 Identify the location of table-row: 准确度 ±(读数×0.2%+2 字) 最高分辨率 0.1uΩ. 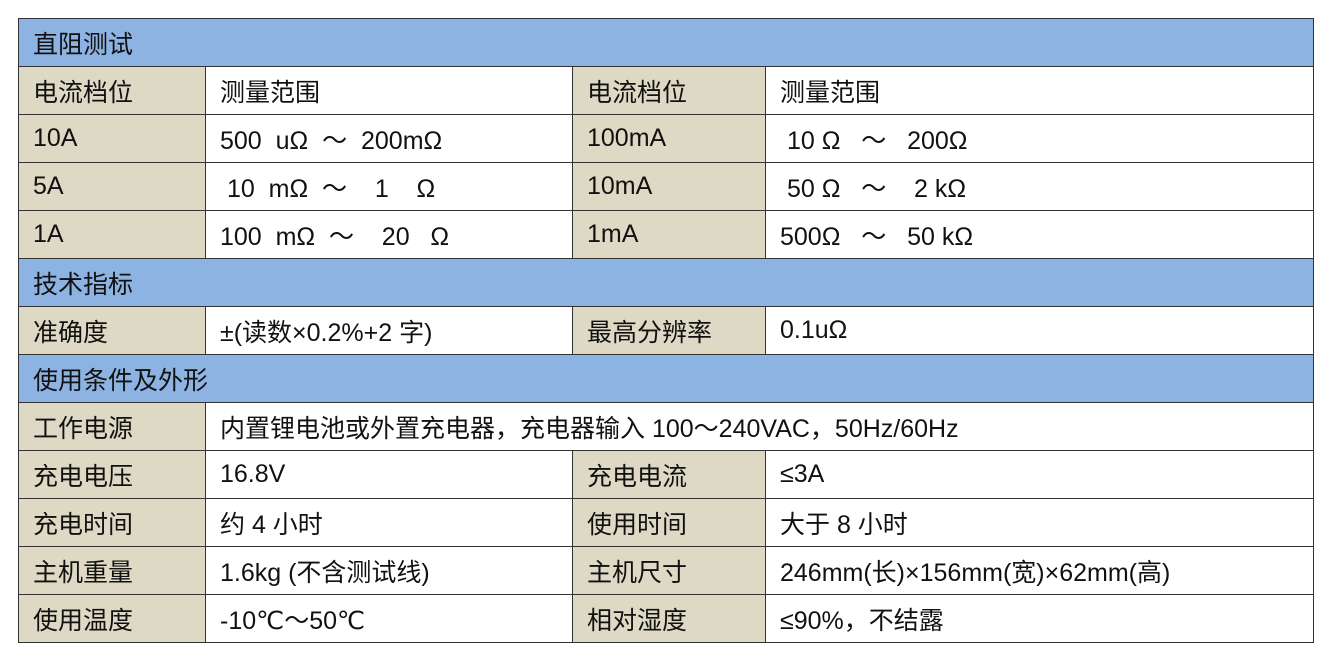
(666, 330).